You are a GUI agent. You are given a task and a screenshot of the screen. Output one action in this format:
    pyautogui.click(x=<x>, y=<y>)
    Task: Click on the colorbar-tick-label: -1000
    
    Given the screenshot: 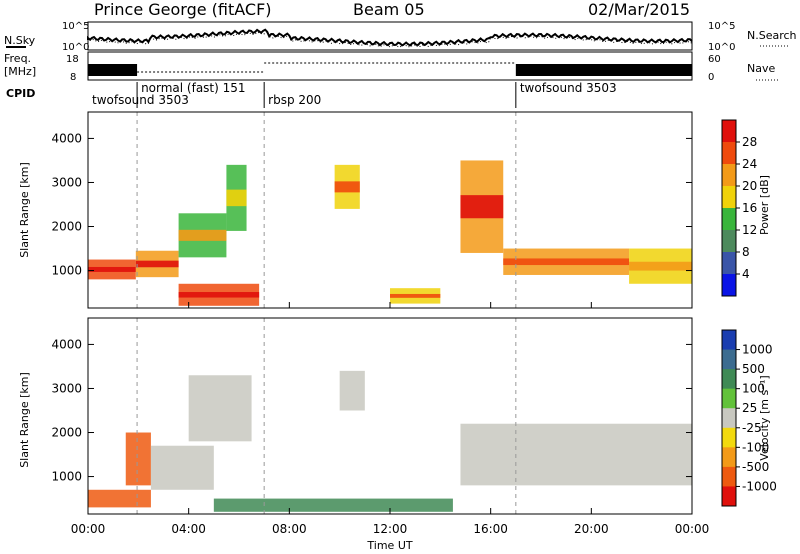 What is the action you would take?
    pyautogui.click(x=759, y=486)
    